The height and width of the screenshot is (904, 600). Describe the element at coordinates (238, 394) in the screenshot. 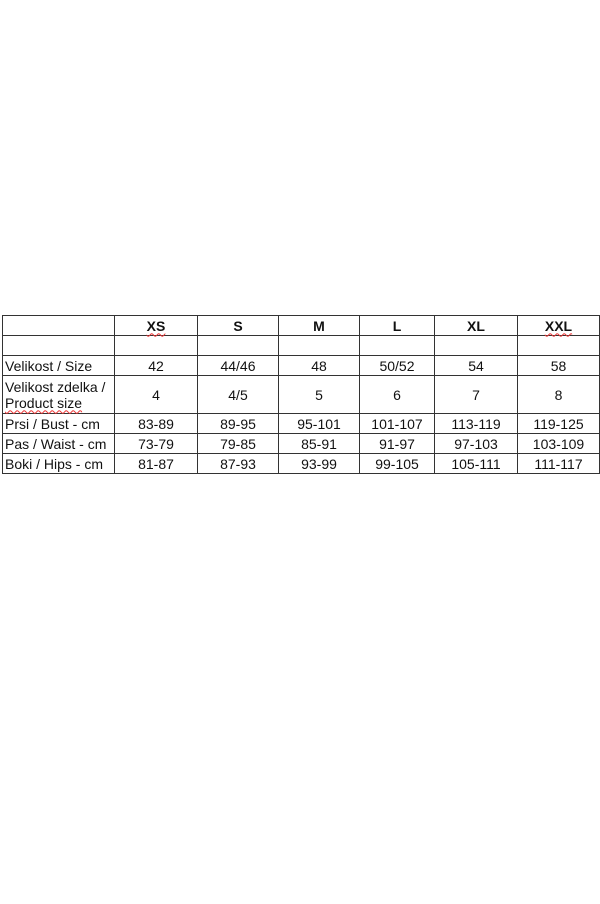

I see `cell: 4/5` at that location.